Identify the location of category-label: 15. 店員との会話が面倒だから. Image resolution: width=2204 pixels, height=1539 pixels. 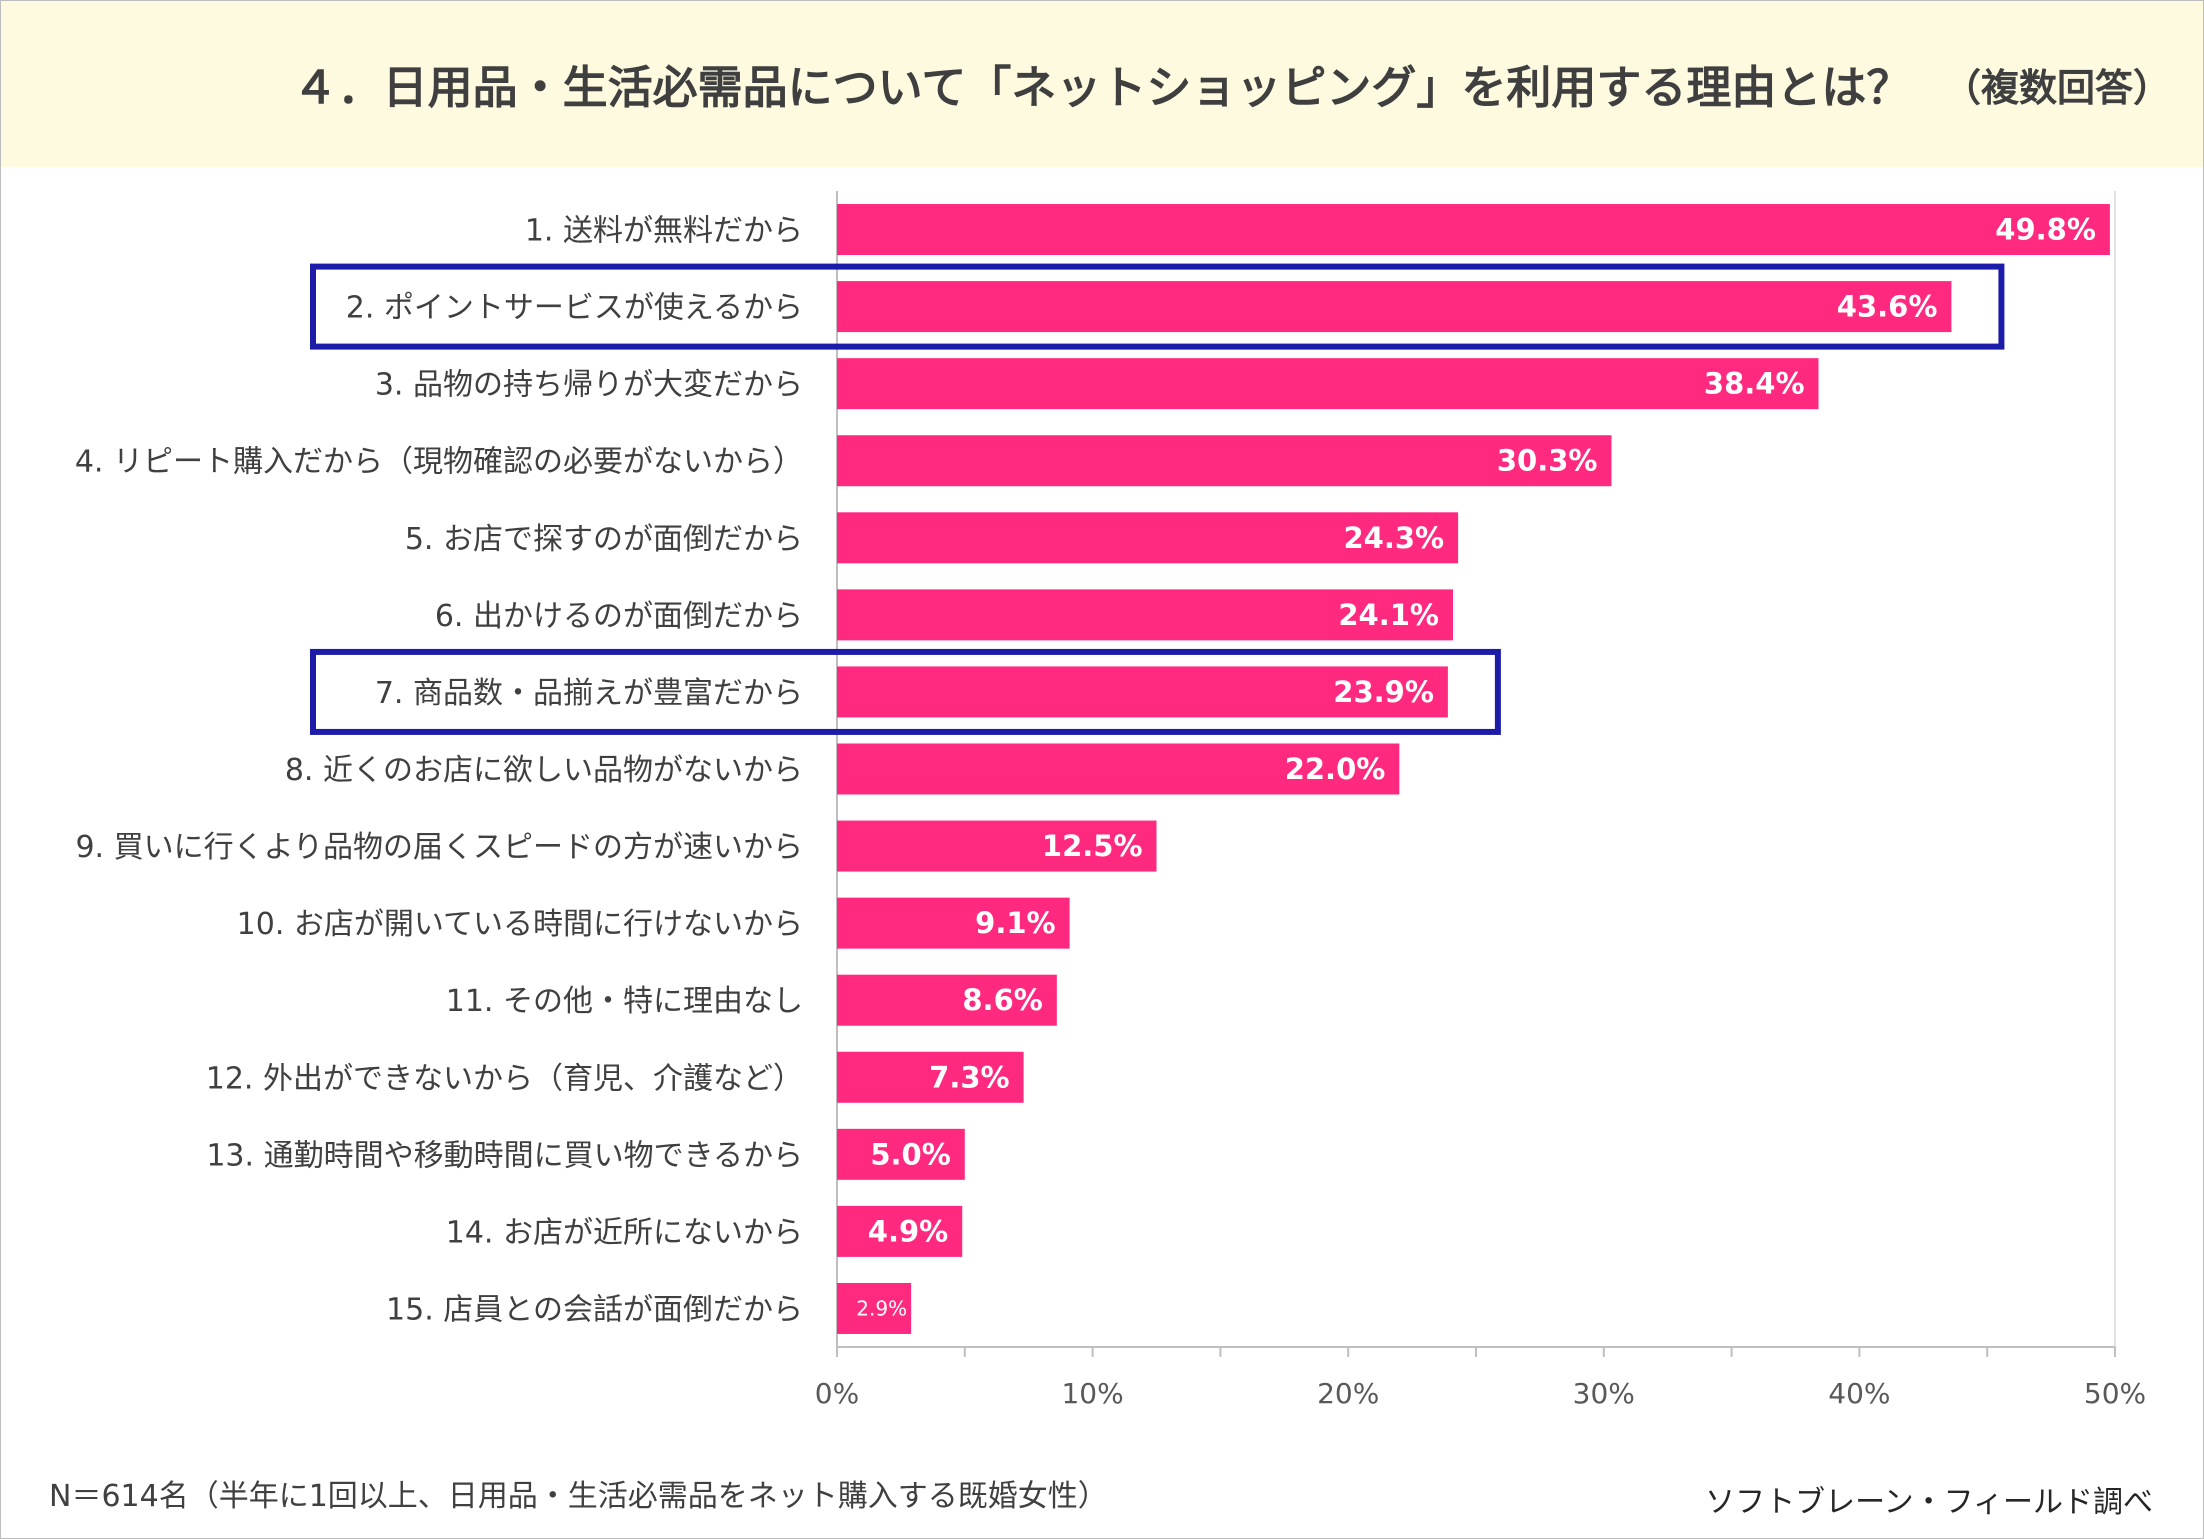
(594, 1309).